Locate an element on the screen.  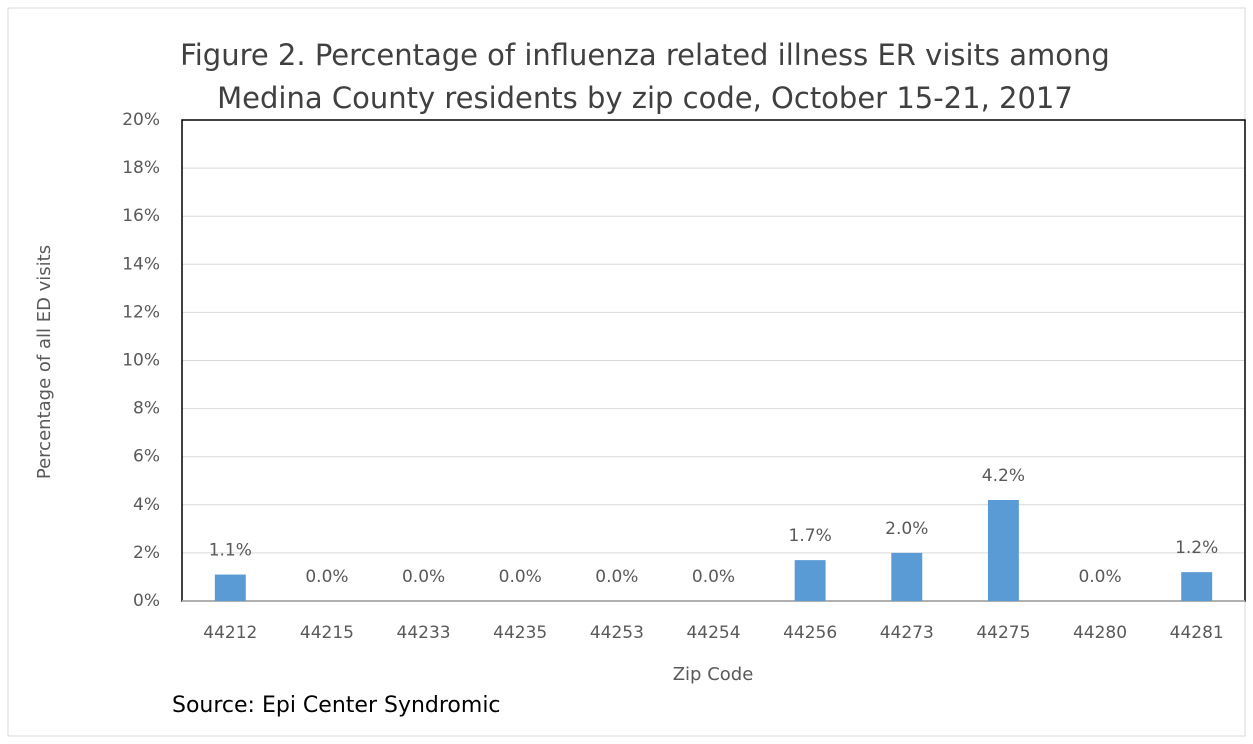
x-tick-label: 44273 is located at coordinates (907, 633).